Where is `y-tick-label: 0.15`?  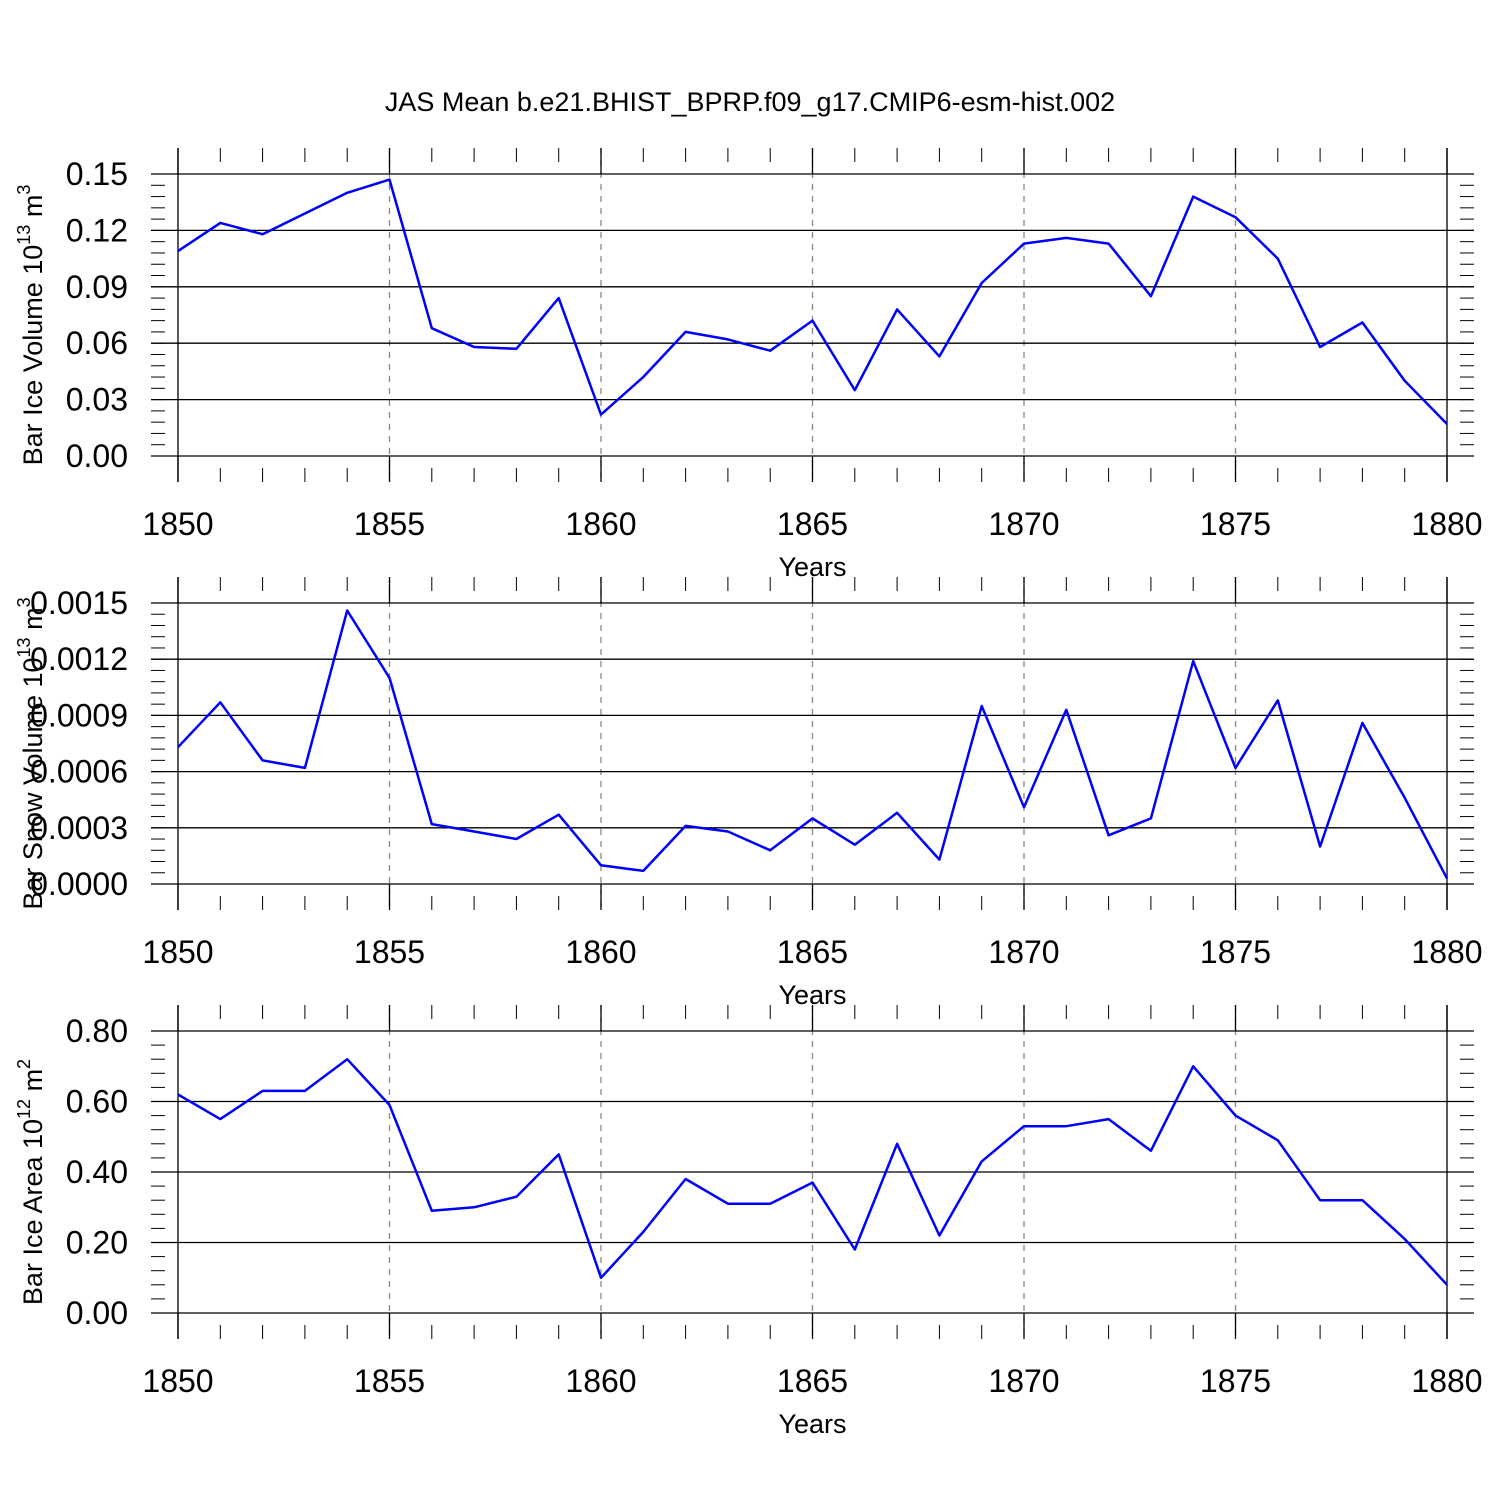 y-tick-label: 0.15 is located at coordinates (97, 174).